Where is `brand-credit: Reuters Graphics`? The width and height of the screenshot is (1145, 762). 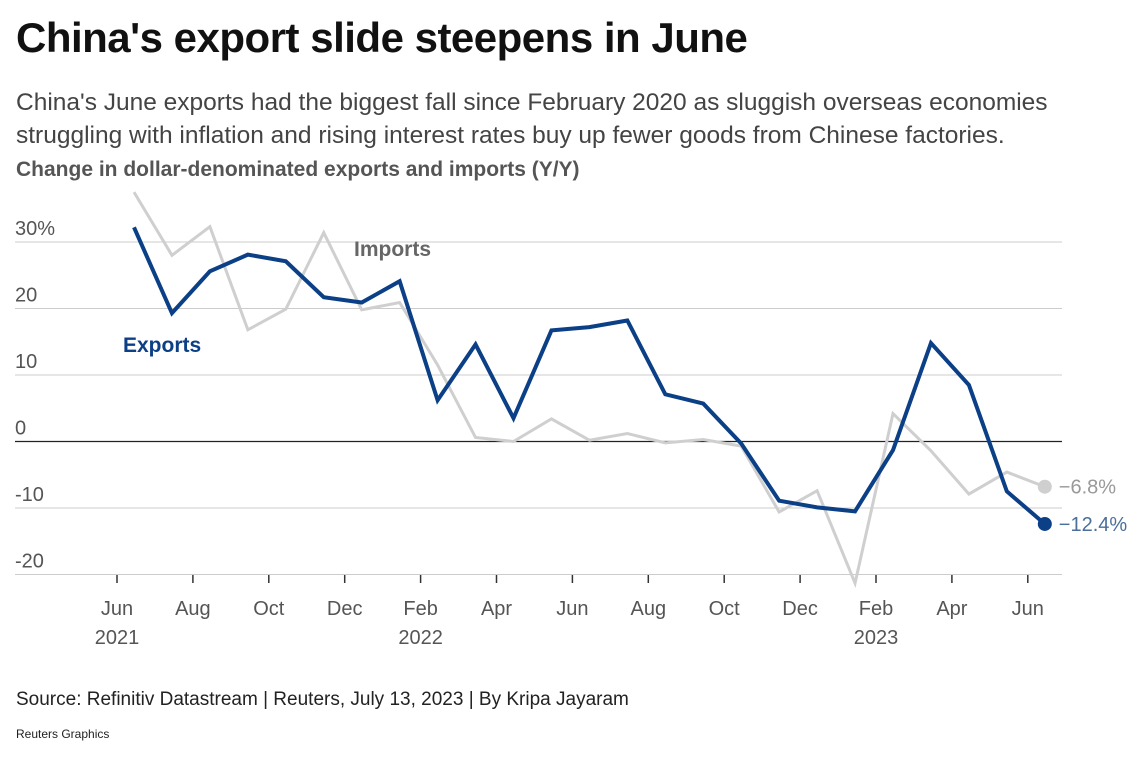
brand-credit: Reuters Graphics is located at coordinates (63, 734).